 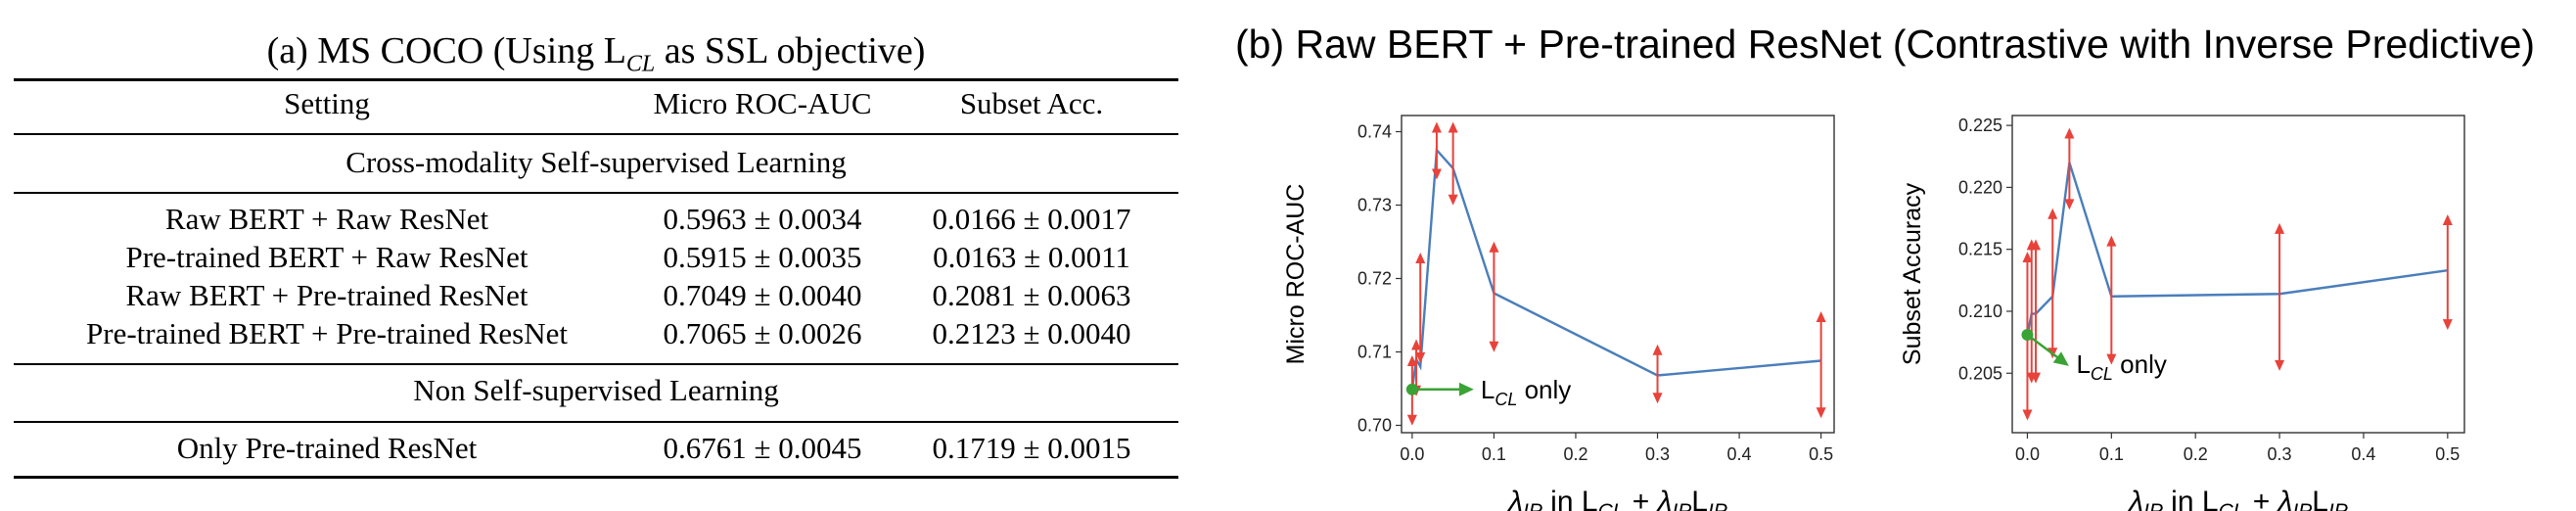 I want to click on section-title-nonssl: Non Self-supervised Learning, so click(x=596, y=390).